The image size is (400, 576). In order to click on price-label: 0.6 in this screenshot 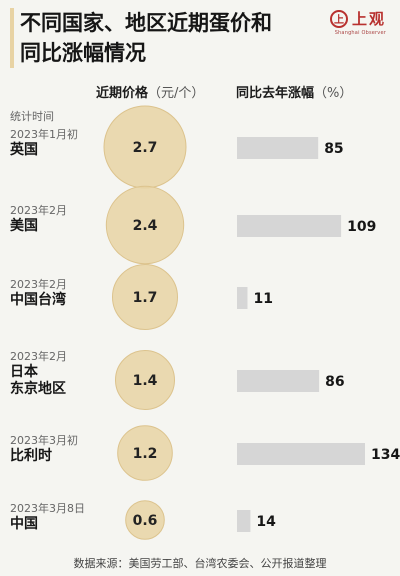, I will do `click(145, 521)`.